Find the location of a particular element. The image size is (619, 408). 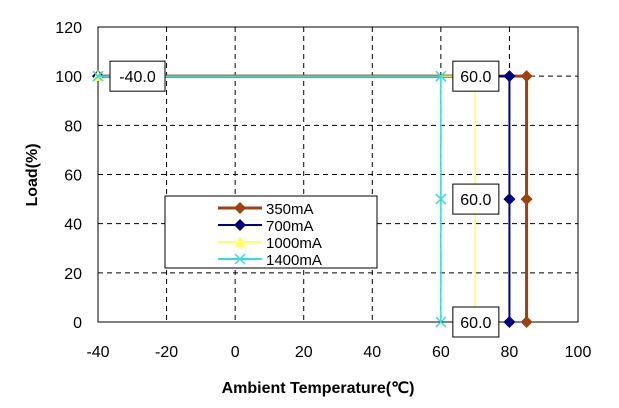

y-tick-label: 0 is located at coordinates (77, 323).